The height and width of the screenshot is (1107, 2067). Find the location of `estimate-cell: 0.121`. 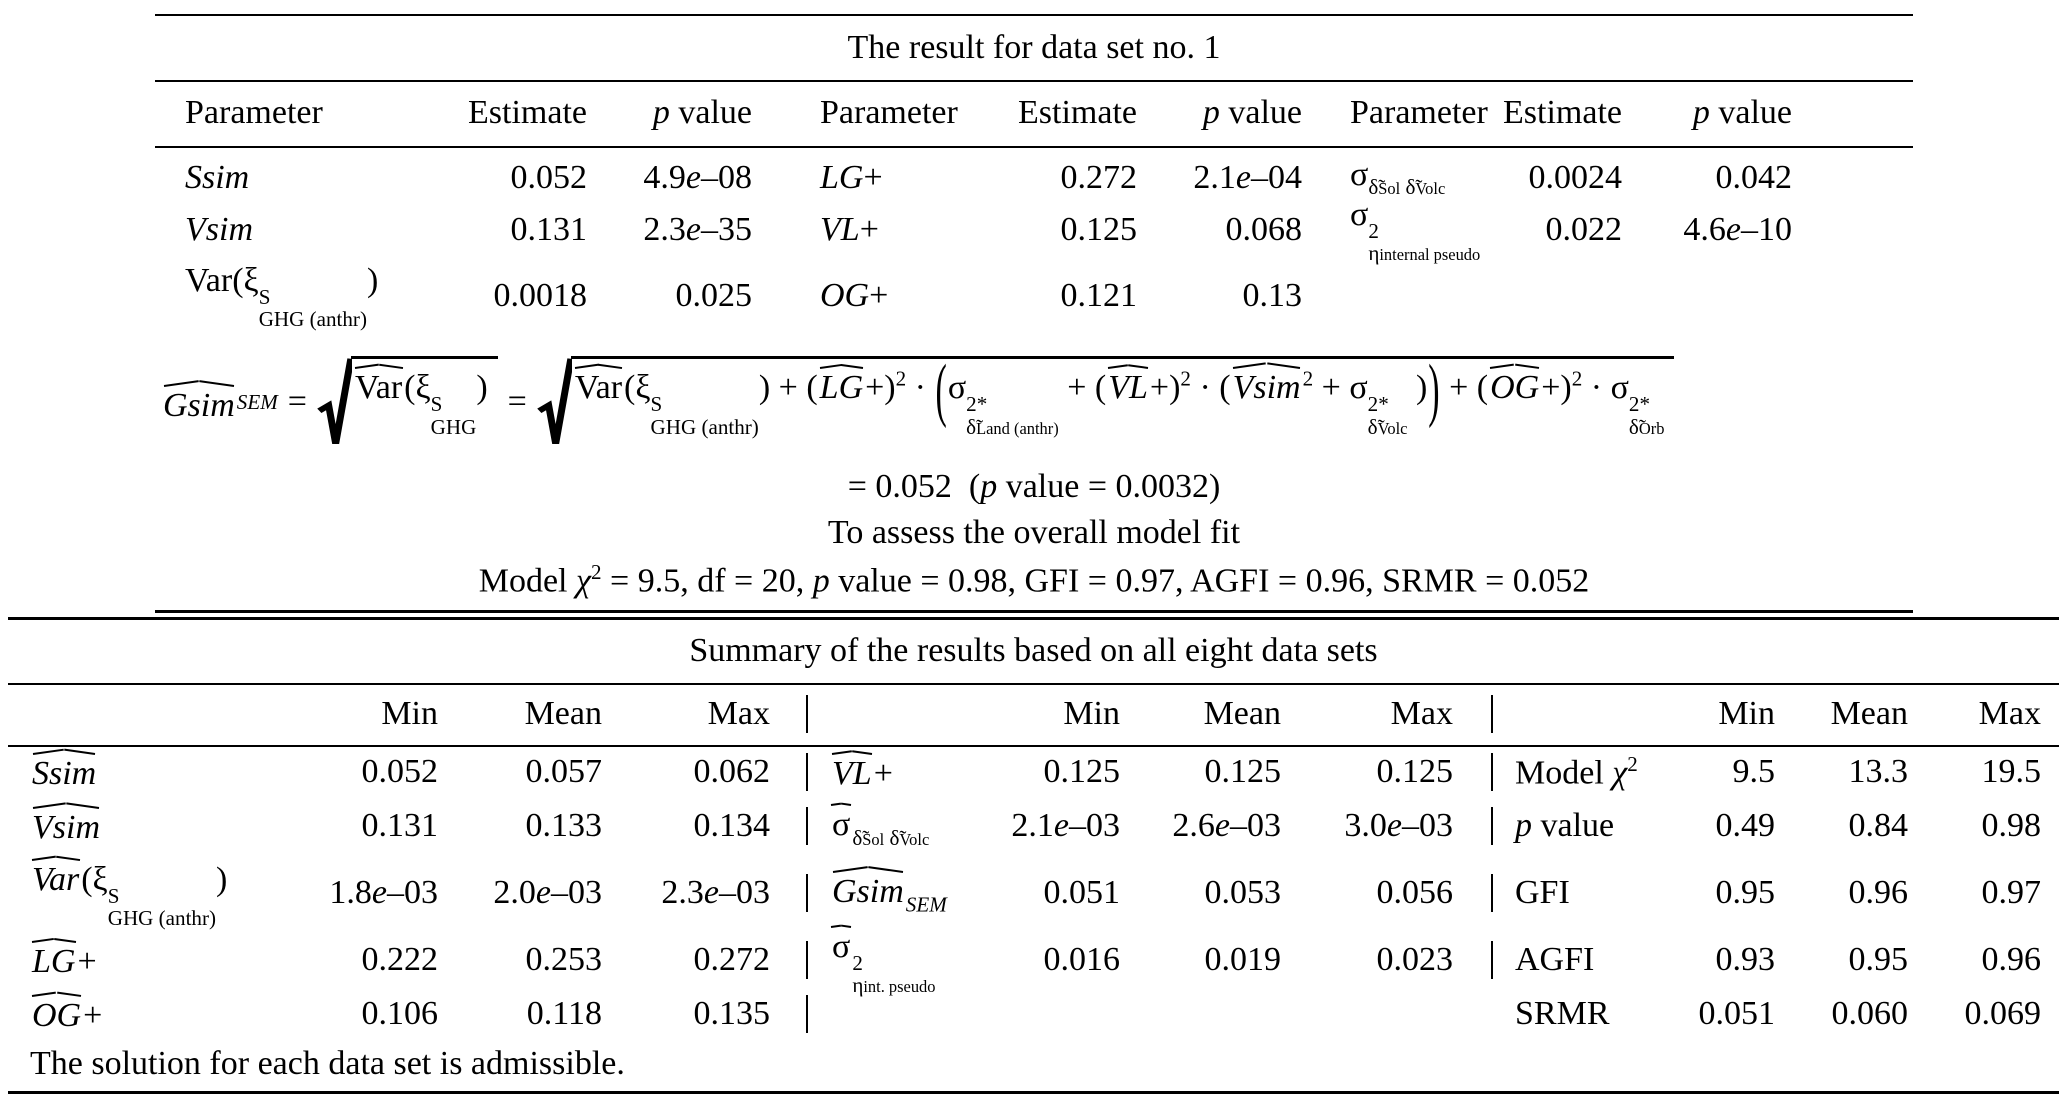

estimate-cell: 0.121 is located at coordinates (1099, 295).